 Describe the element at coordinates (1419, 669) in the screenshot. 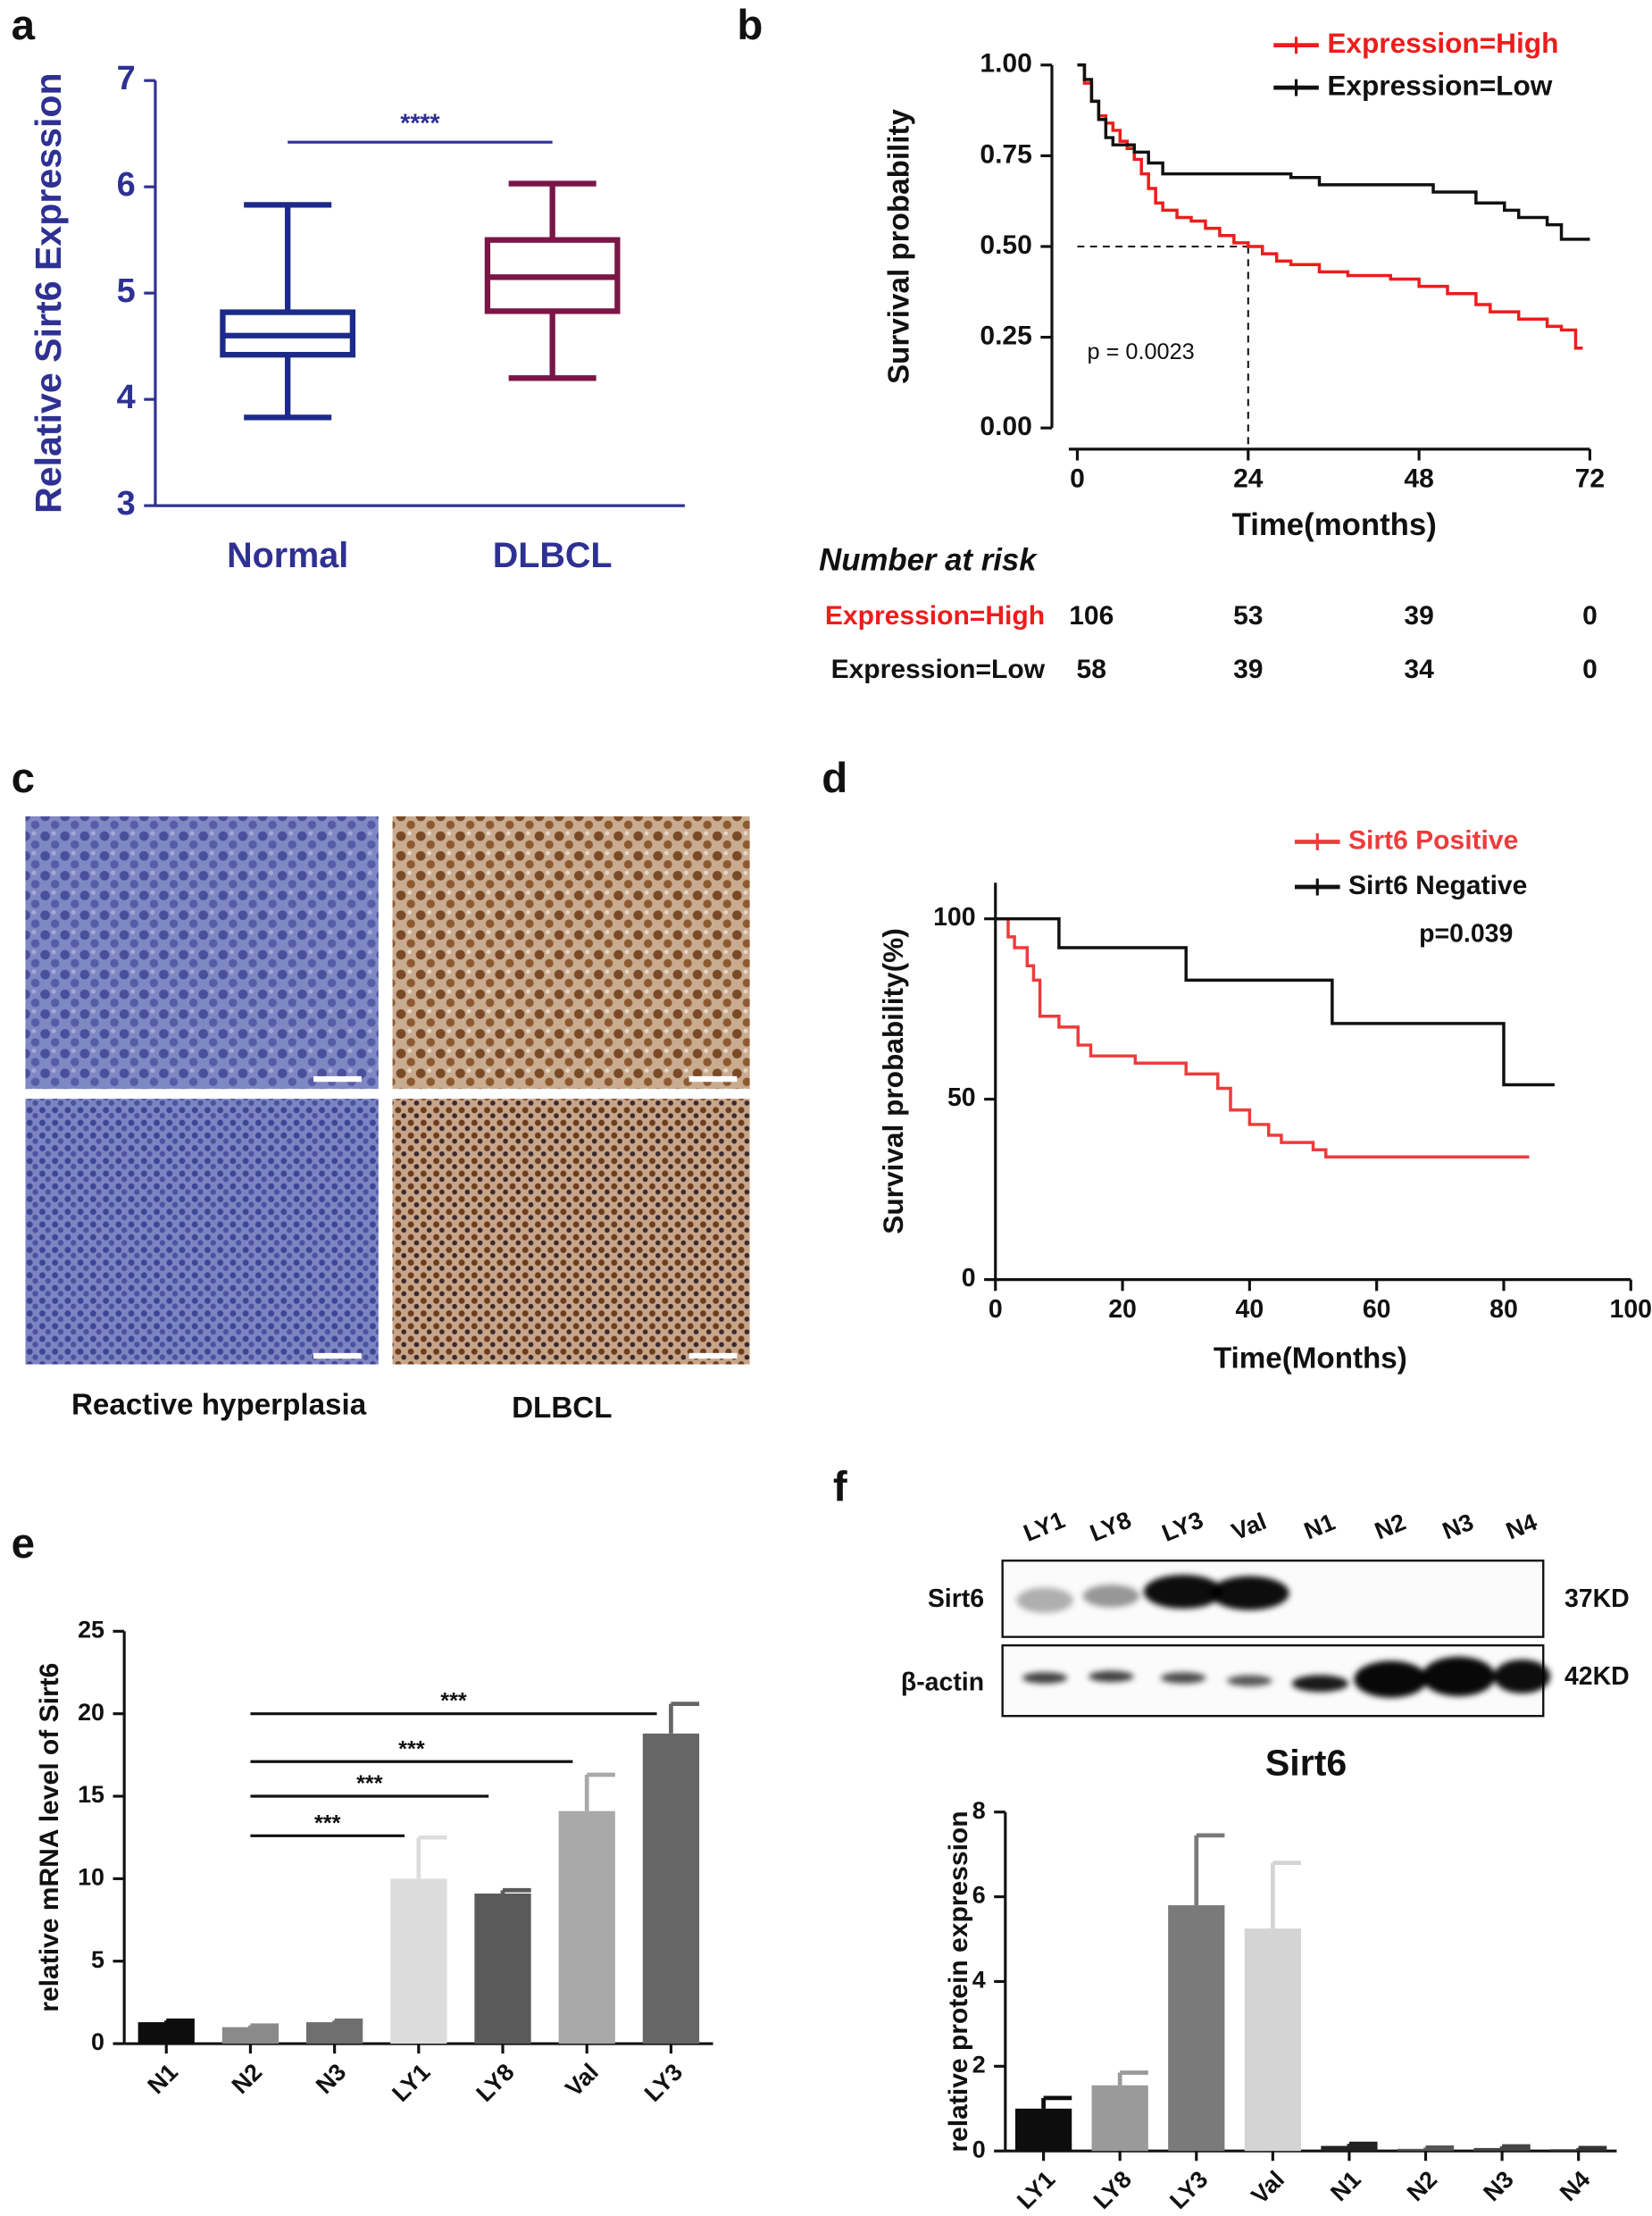

I see `risk-count: 34` at that location.